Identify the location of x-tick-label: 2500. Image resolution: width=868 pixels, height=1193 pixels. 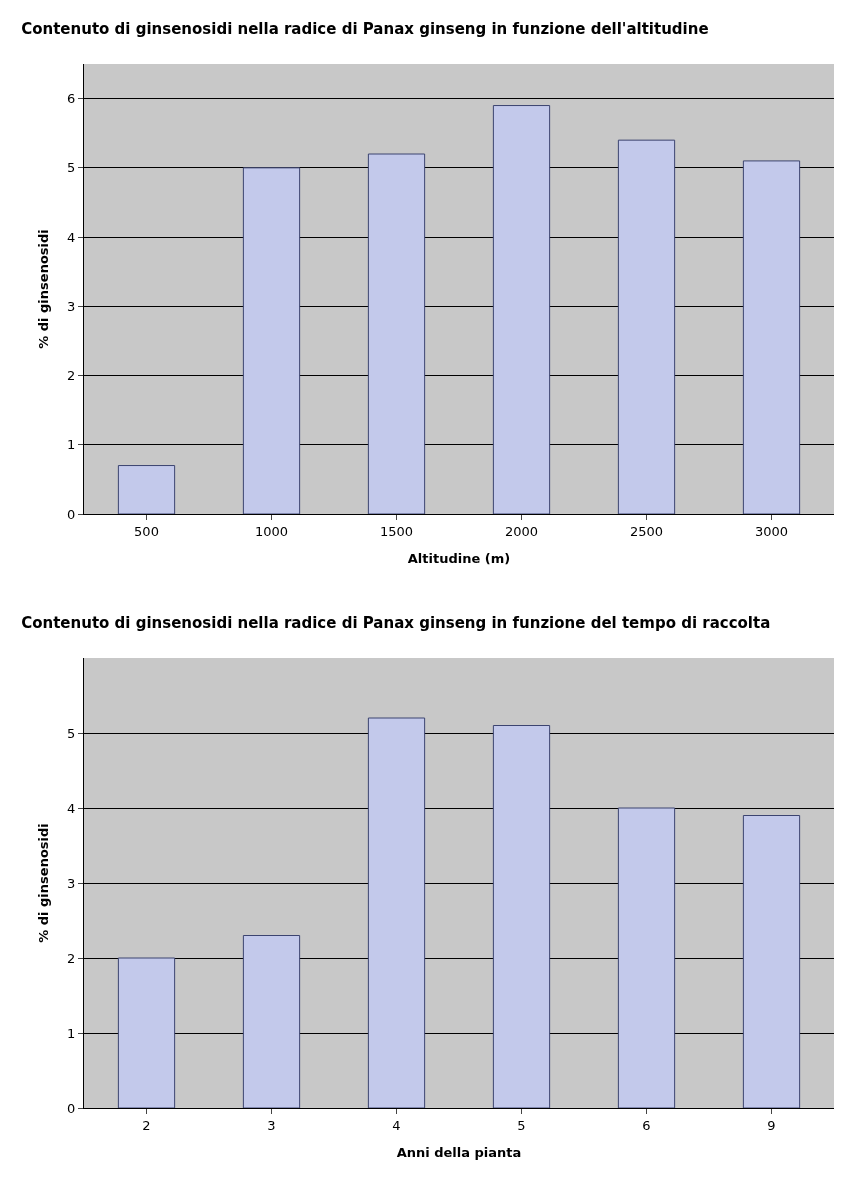
(646, 531).